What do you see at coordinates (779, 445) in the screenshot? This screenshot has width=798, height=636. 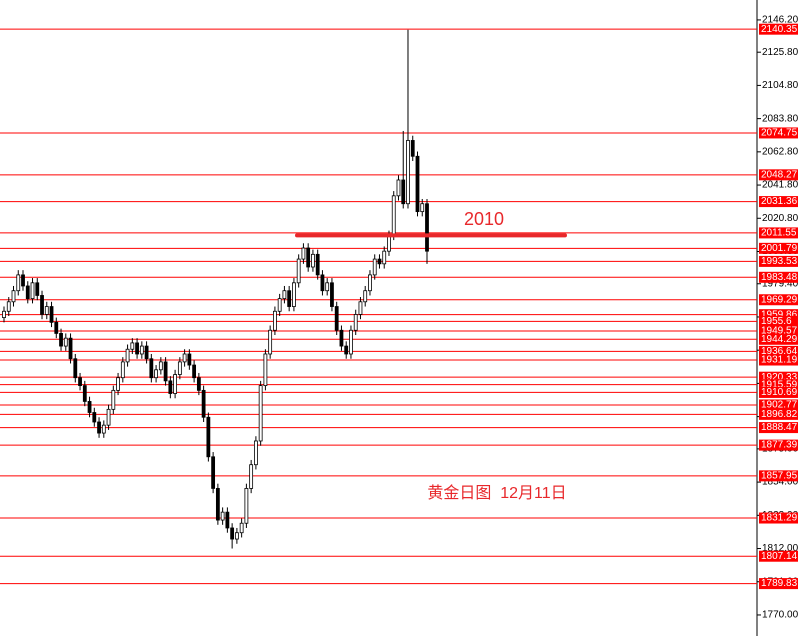 I see `level-label: 1877.39` at bounding box center [779, 445].